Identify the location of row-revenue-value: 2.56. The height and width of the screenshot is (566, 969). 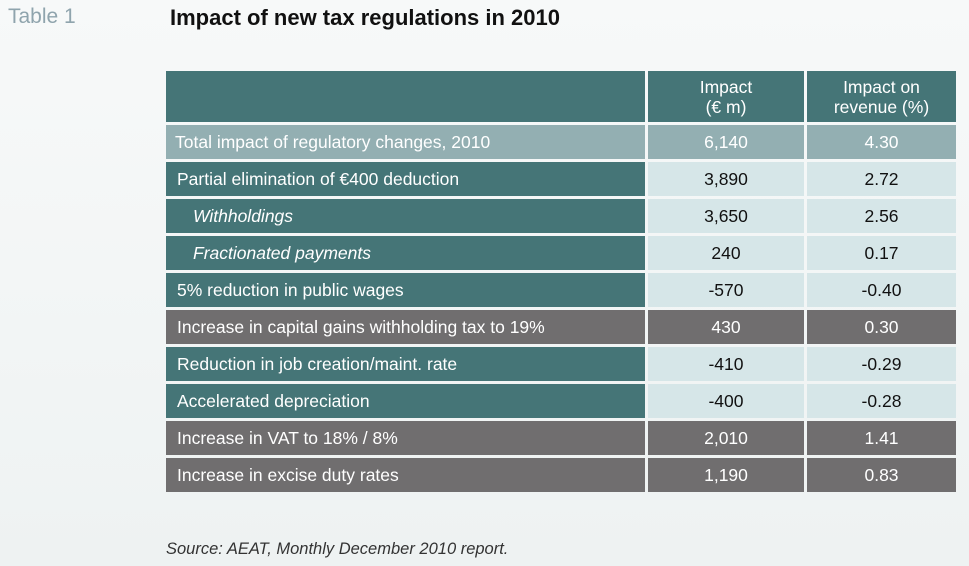
(881, 216).